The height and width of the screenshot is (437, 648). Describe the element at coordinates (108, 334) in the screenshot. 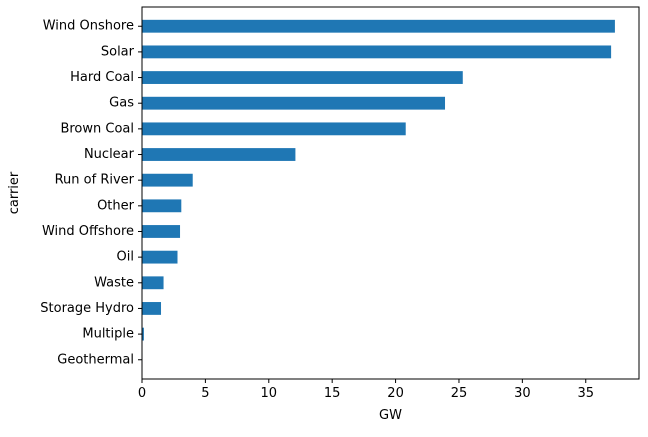

I see `y-tick-label: Multiple` at that location.